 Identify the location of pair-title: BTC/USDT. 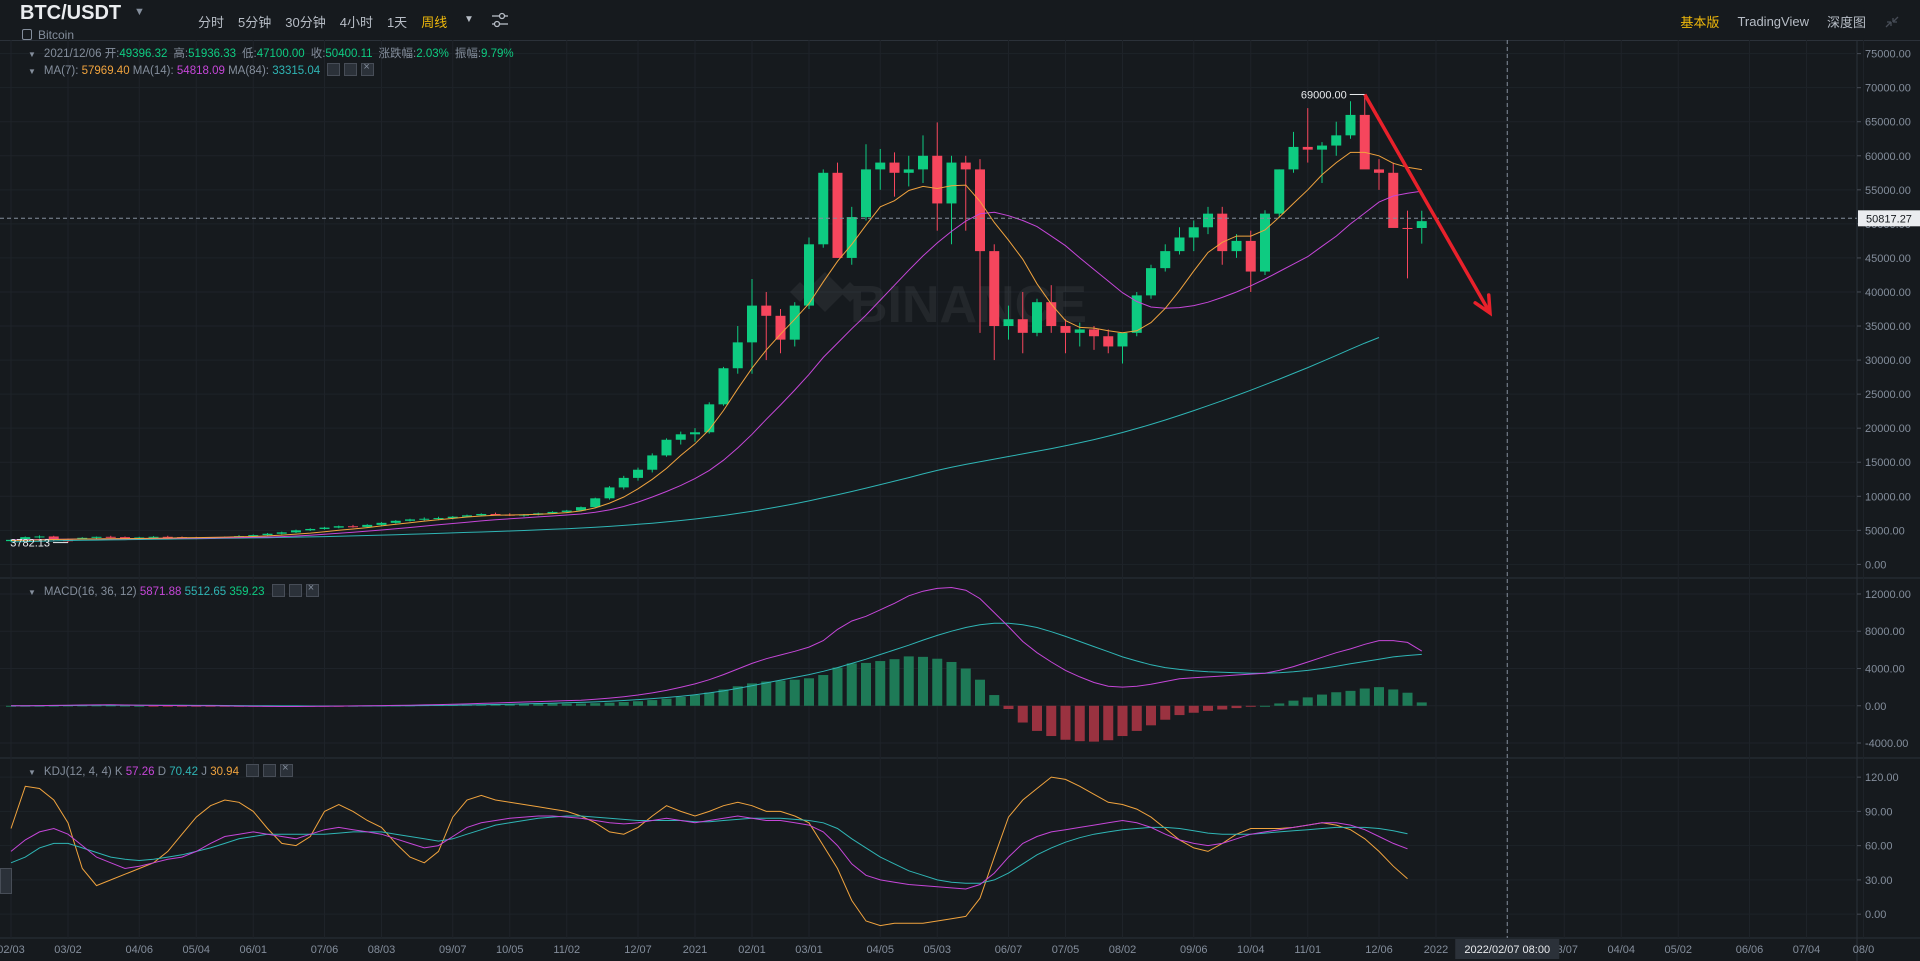
(71, 13).